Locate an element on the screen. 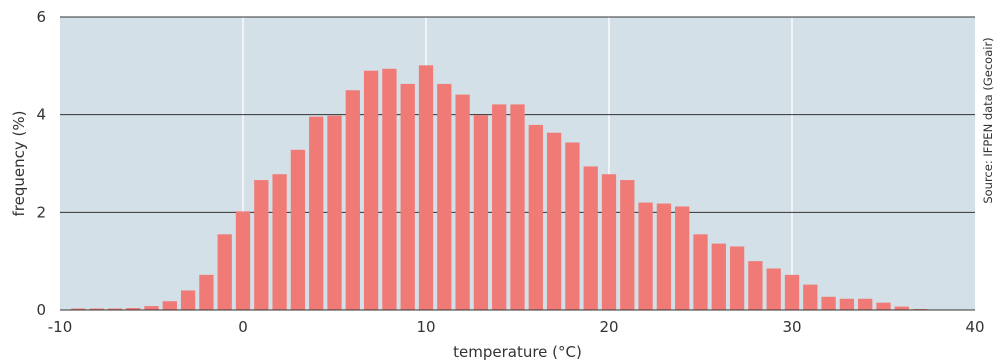  x-tick-label: 40 is located at coordinates (974, 327).